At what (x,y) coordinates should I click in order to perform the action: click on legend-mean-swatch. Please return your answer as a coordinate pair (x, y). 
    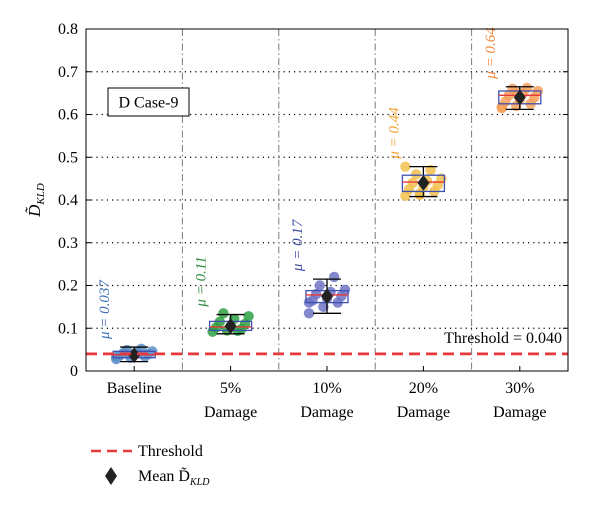
    Looking at the image, I should click on (111, 476).